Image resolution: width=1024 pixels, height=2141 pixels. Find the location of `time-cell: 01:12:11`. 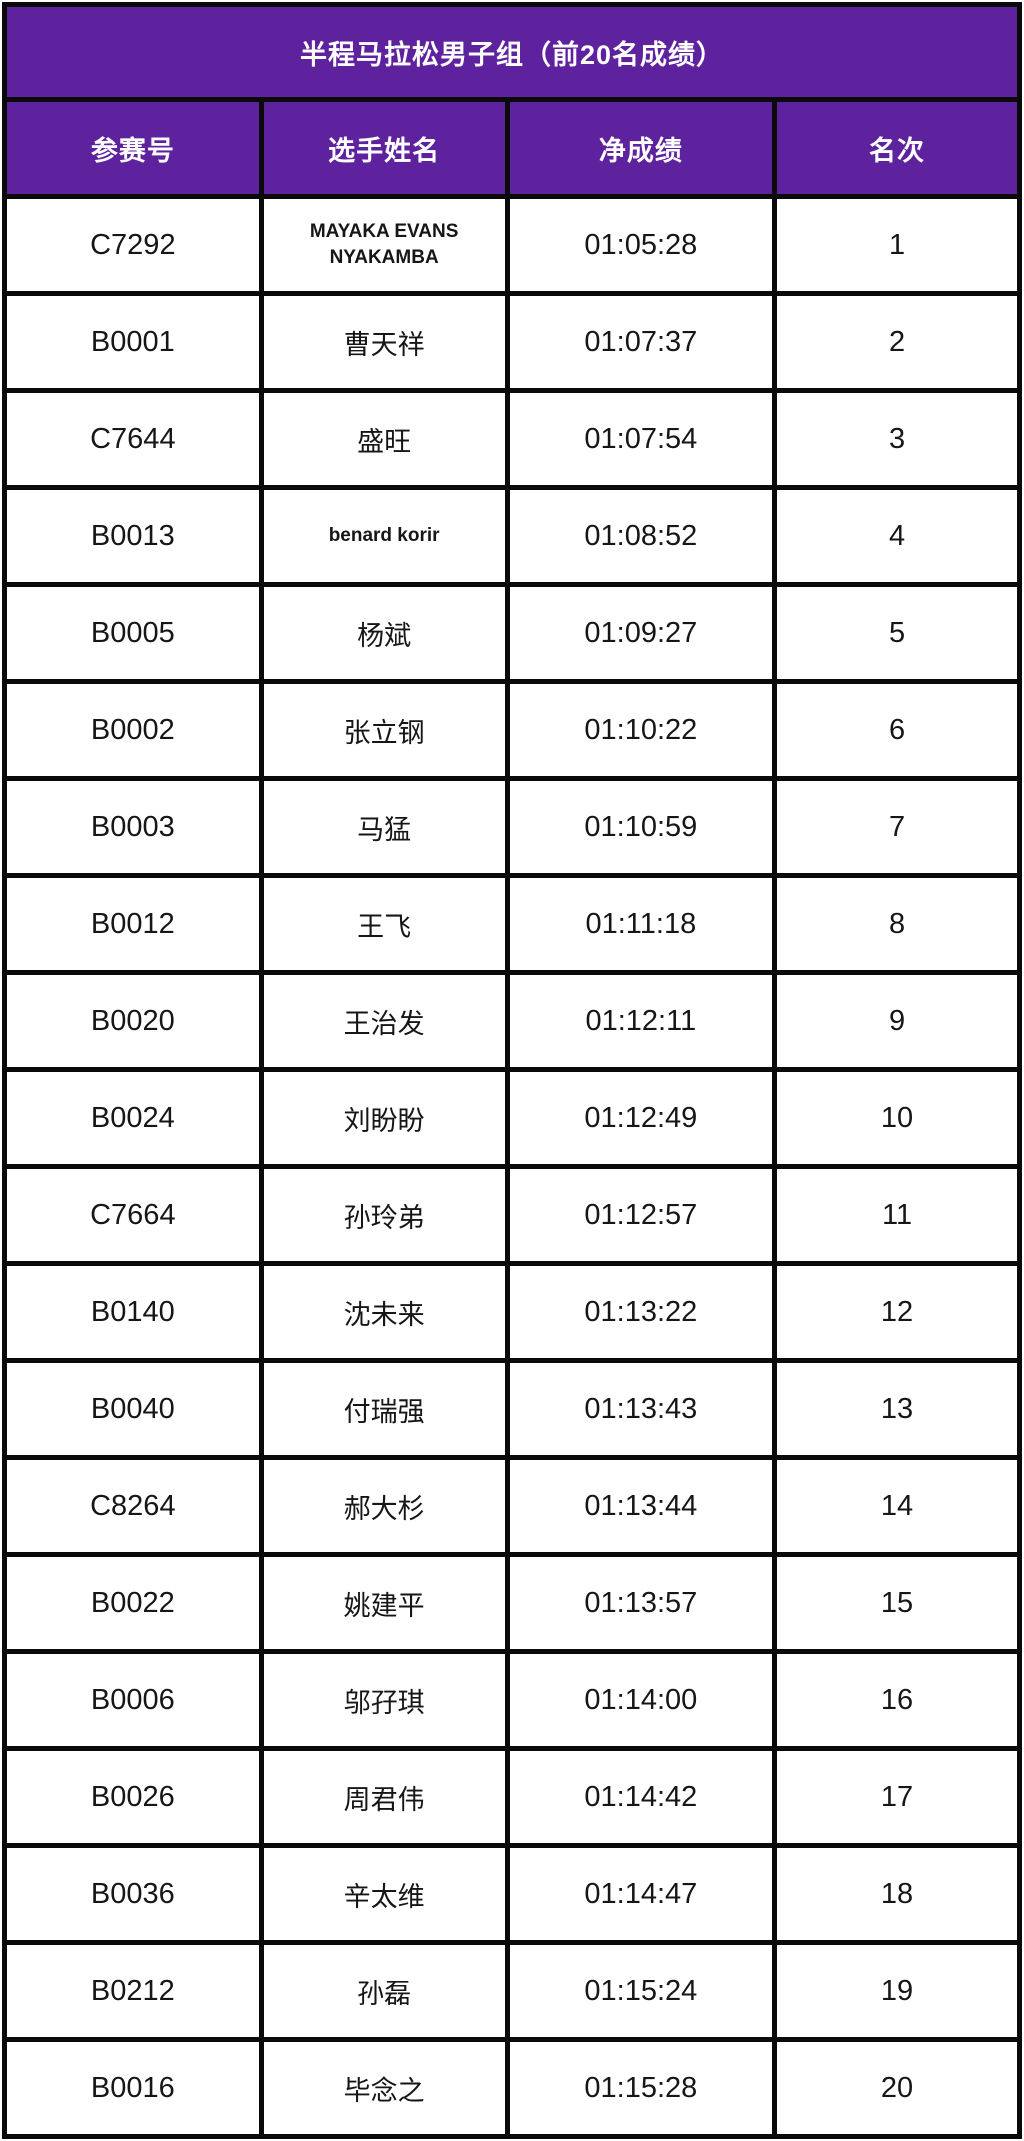

time-cell: 01:12:11 is located at coordinates (641, 1021).